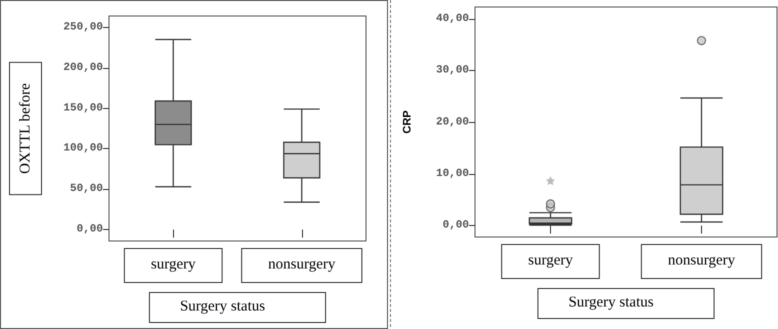  What do you see at coordinates (26, 128) in the screenshot?
I see `y-axis-title: OXTTL before` at bounding box center [26, 128].